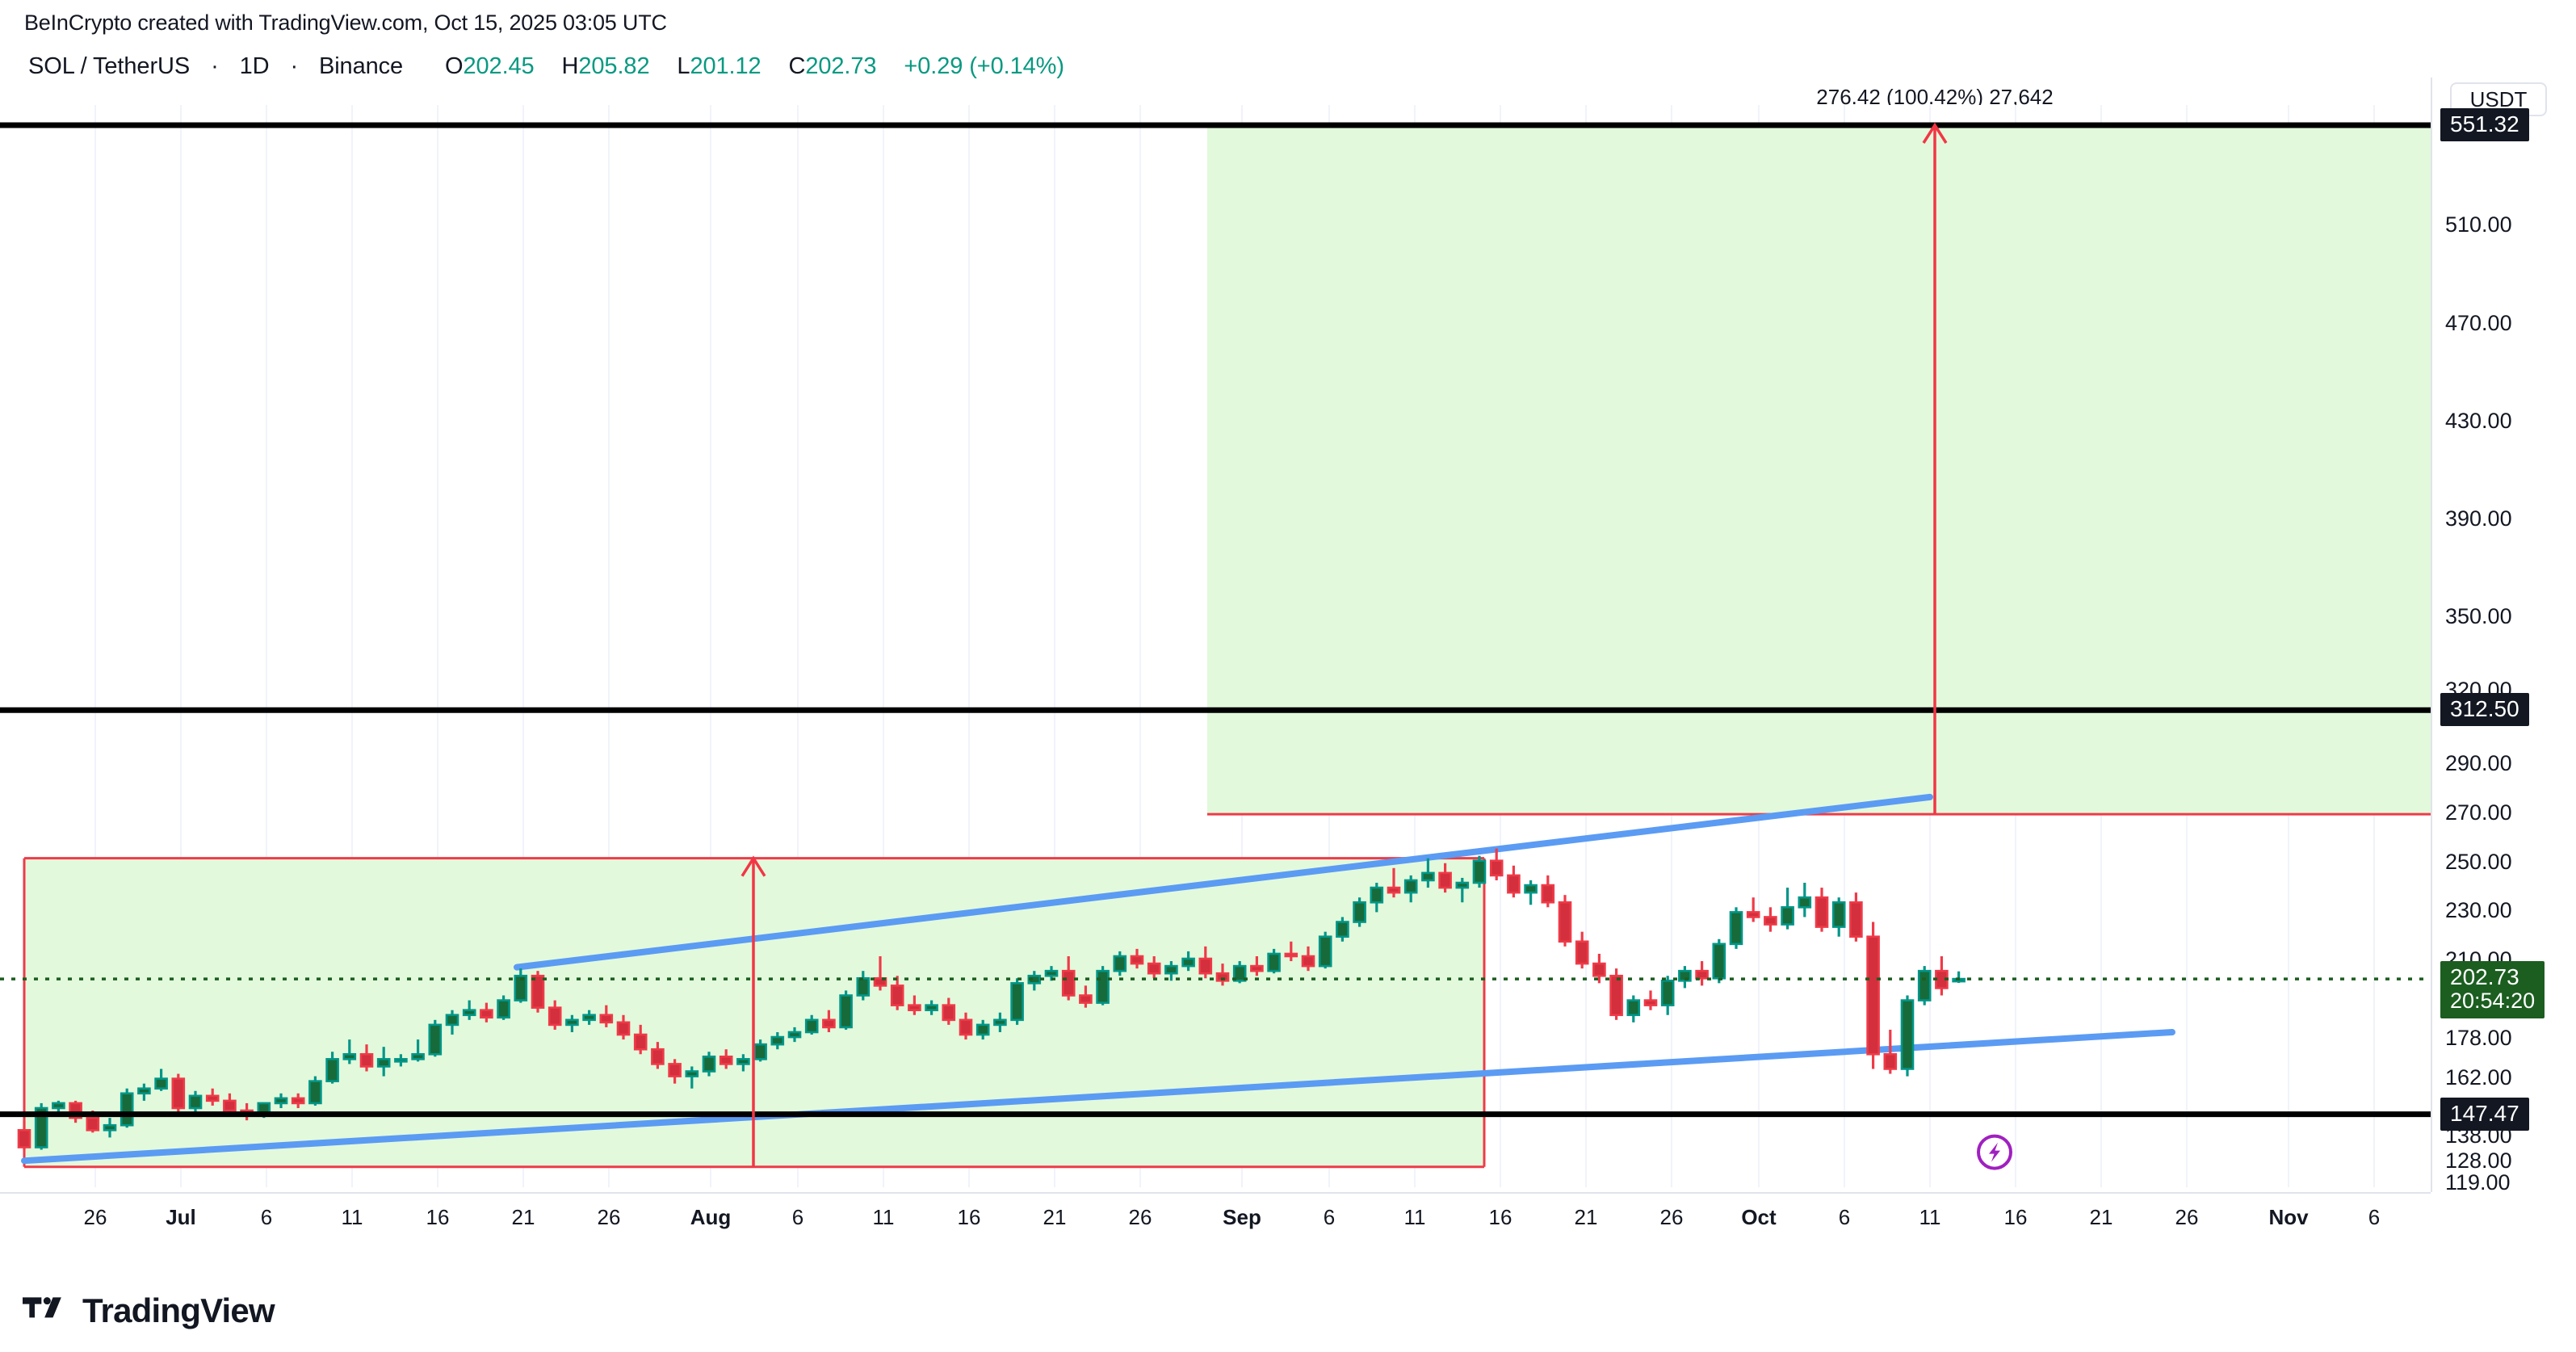 This screenshot has width=2576, height=1352. Describe the element at coordinates (1759, 1217) in the screenshot. I see `time-tick: Oct` at that location.